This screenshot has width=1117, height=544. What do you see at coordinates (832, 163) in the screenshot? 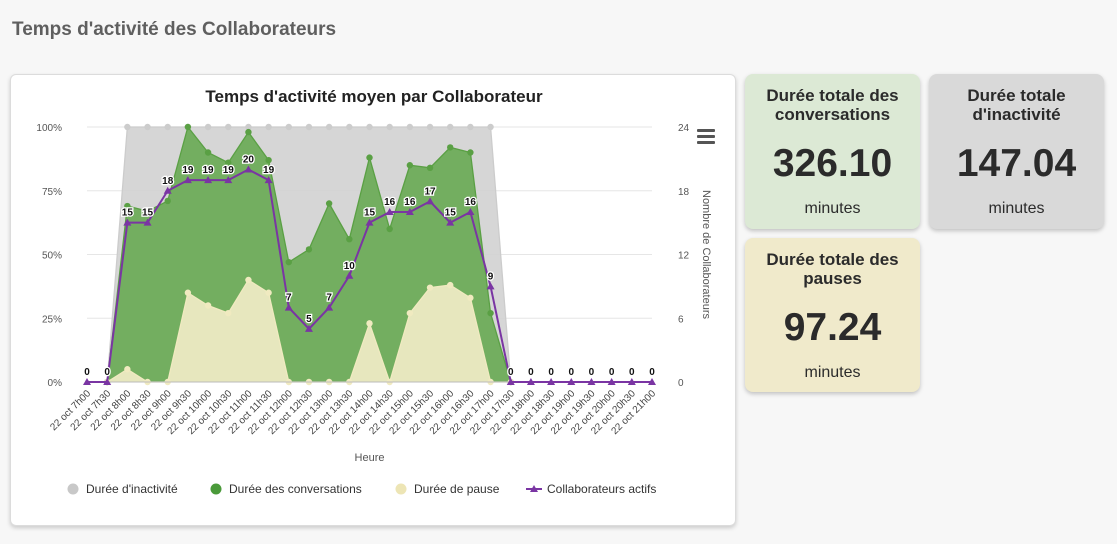
I see `conversations-total-value: 326.10` at bounding box center [832, 163].